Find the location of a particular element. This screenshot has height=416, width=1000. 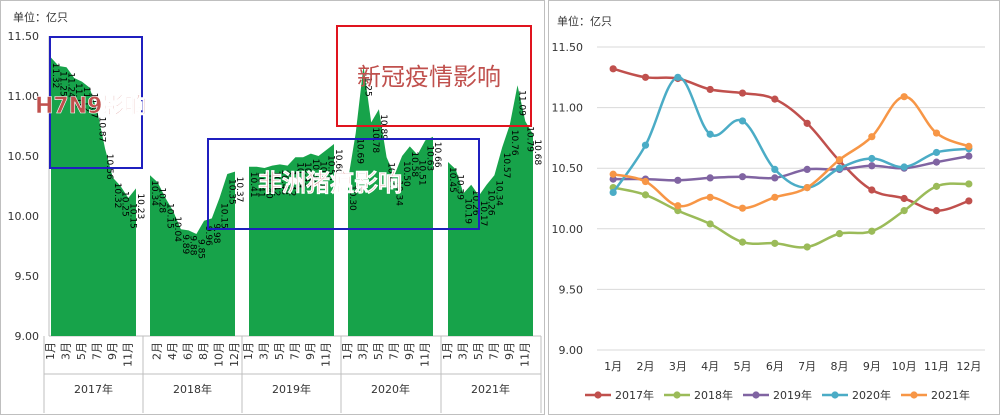

data-label: 10.28 is located at coordinates (162, 200).